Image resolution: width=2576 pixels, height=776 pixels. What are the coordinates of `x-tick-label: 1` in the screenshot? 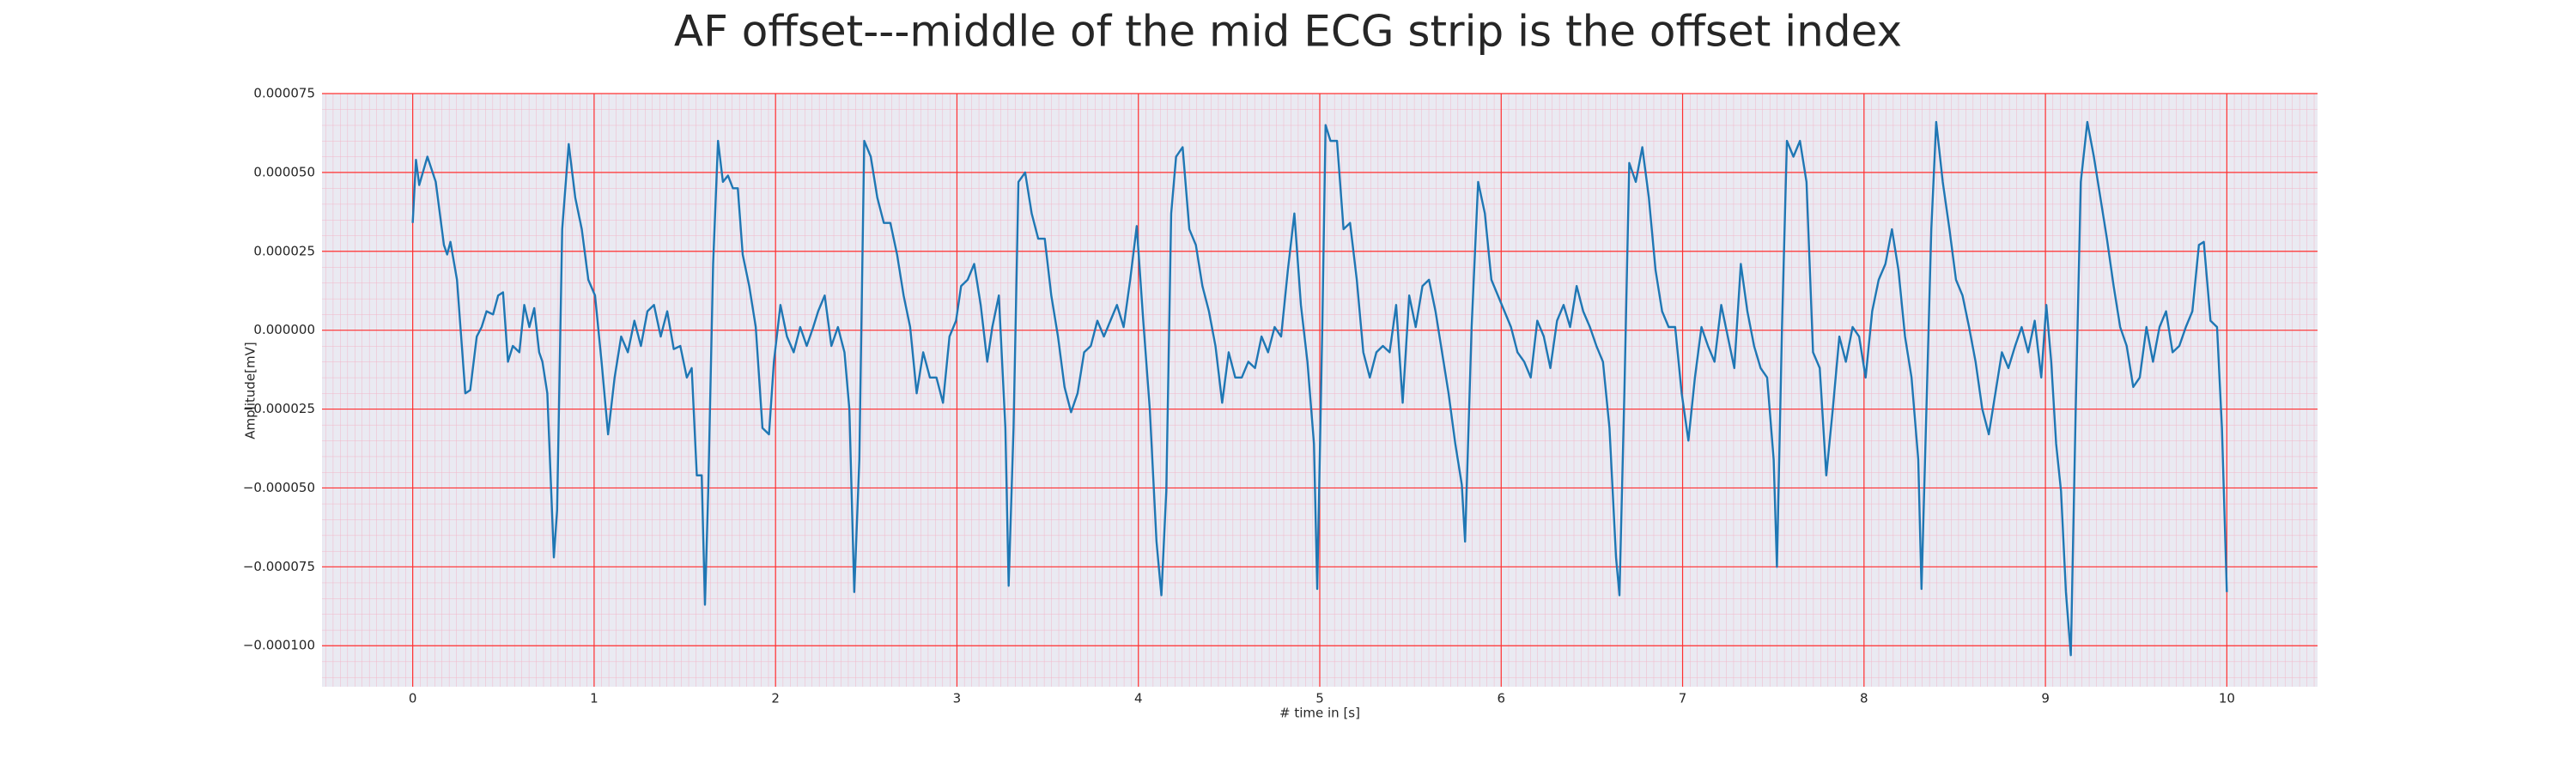 It's located at (594, 699).